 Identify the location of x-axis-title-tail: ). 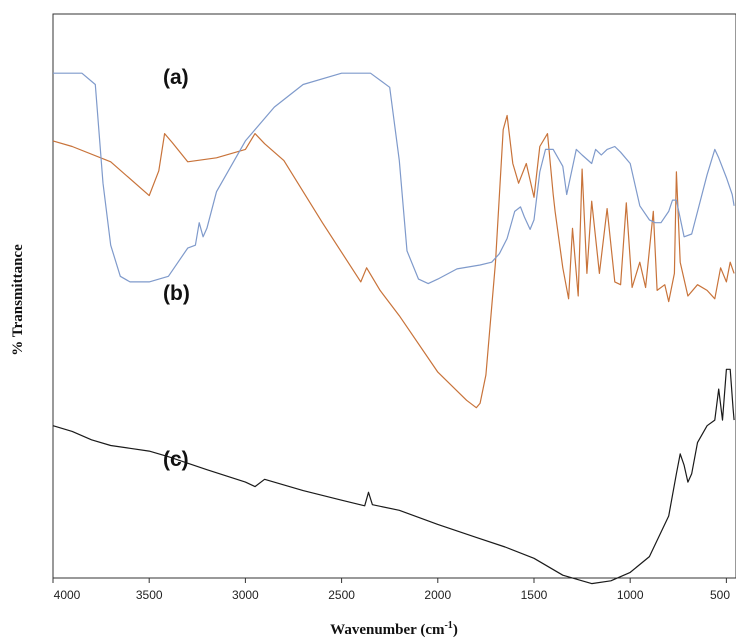
(455, 630).